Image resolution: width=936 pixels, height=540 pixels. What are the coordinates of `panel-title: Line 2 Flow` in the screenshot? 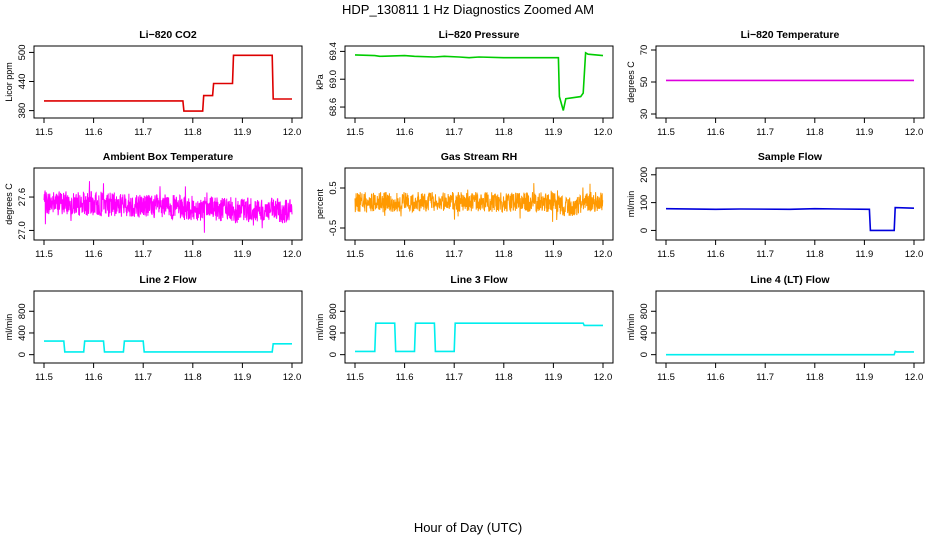 It's located at (168, 280).